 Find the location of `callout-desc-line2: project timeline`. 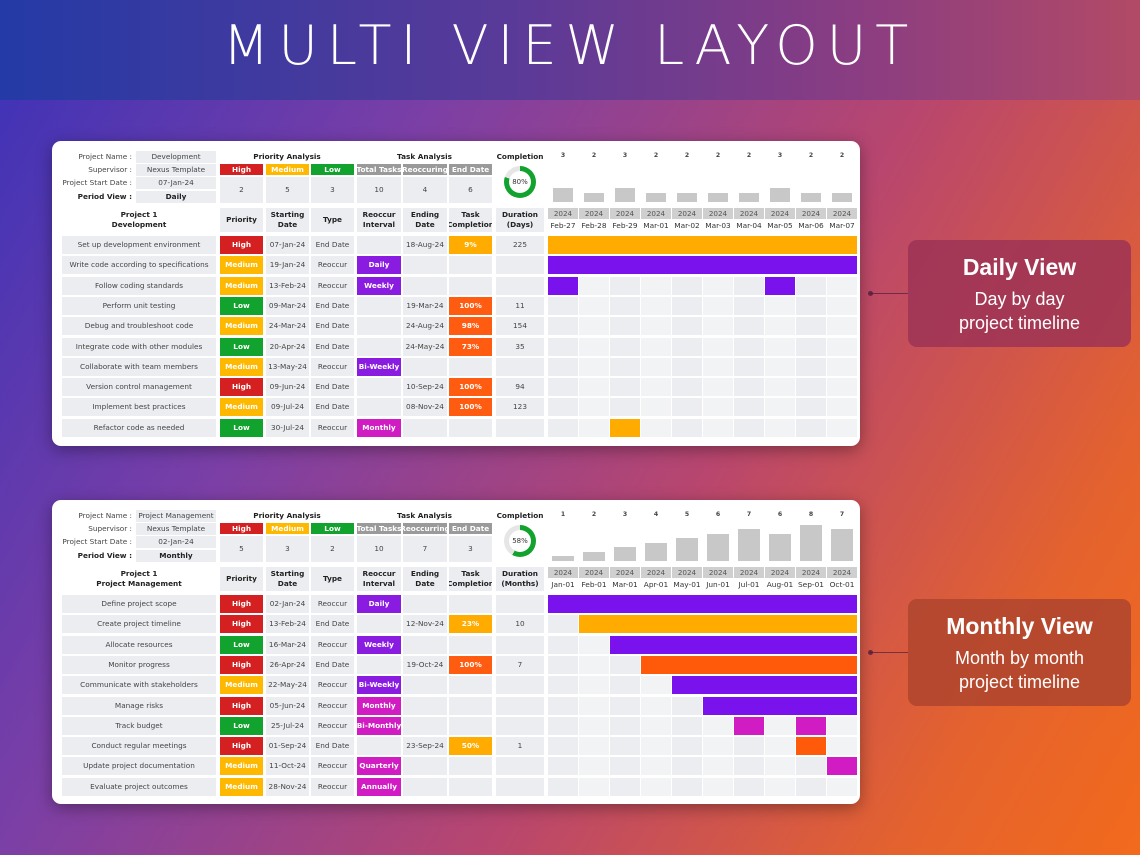

callout-desc-line2: project timeline is located at coordinates (1019, 323).